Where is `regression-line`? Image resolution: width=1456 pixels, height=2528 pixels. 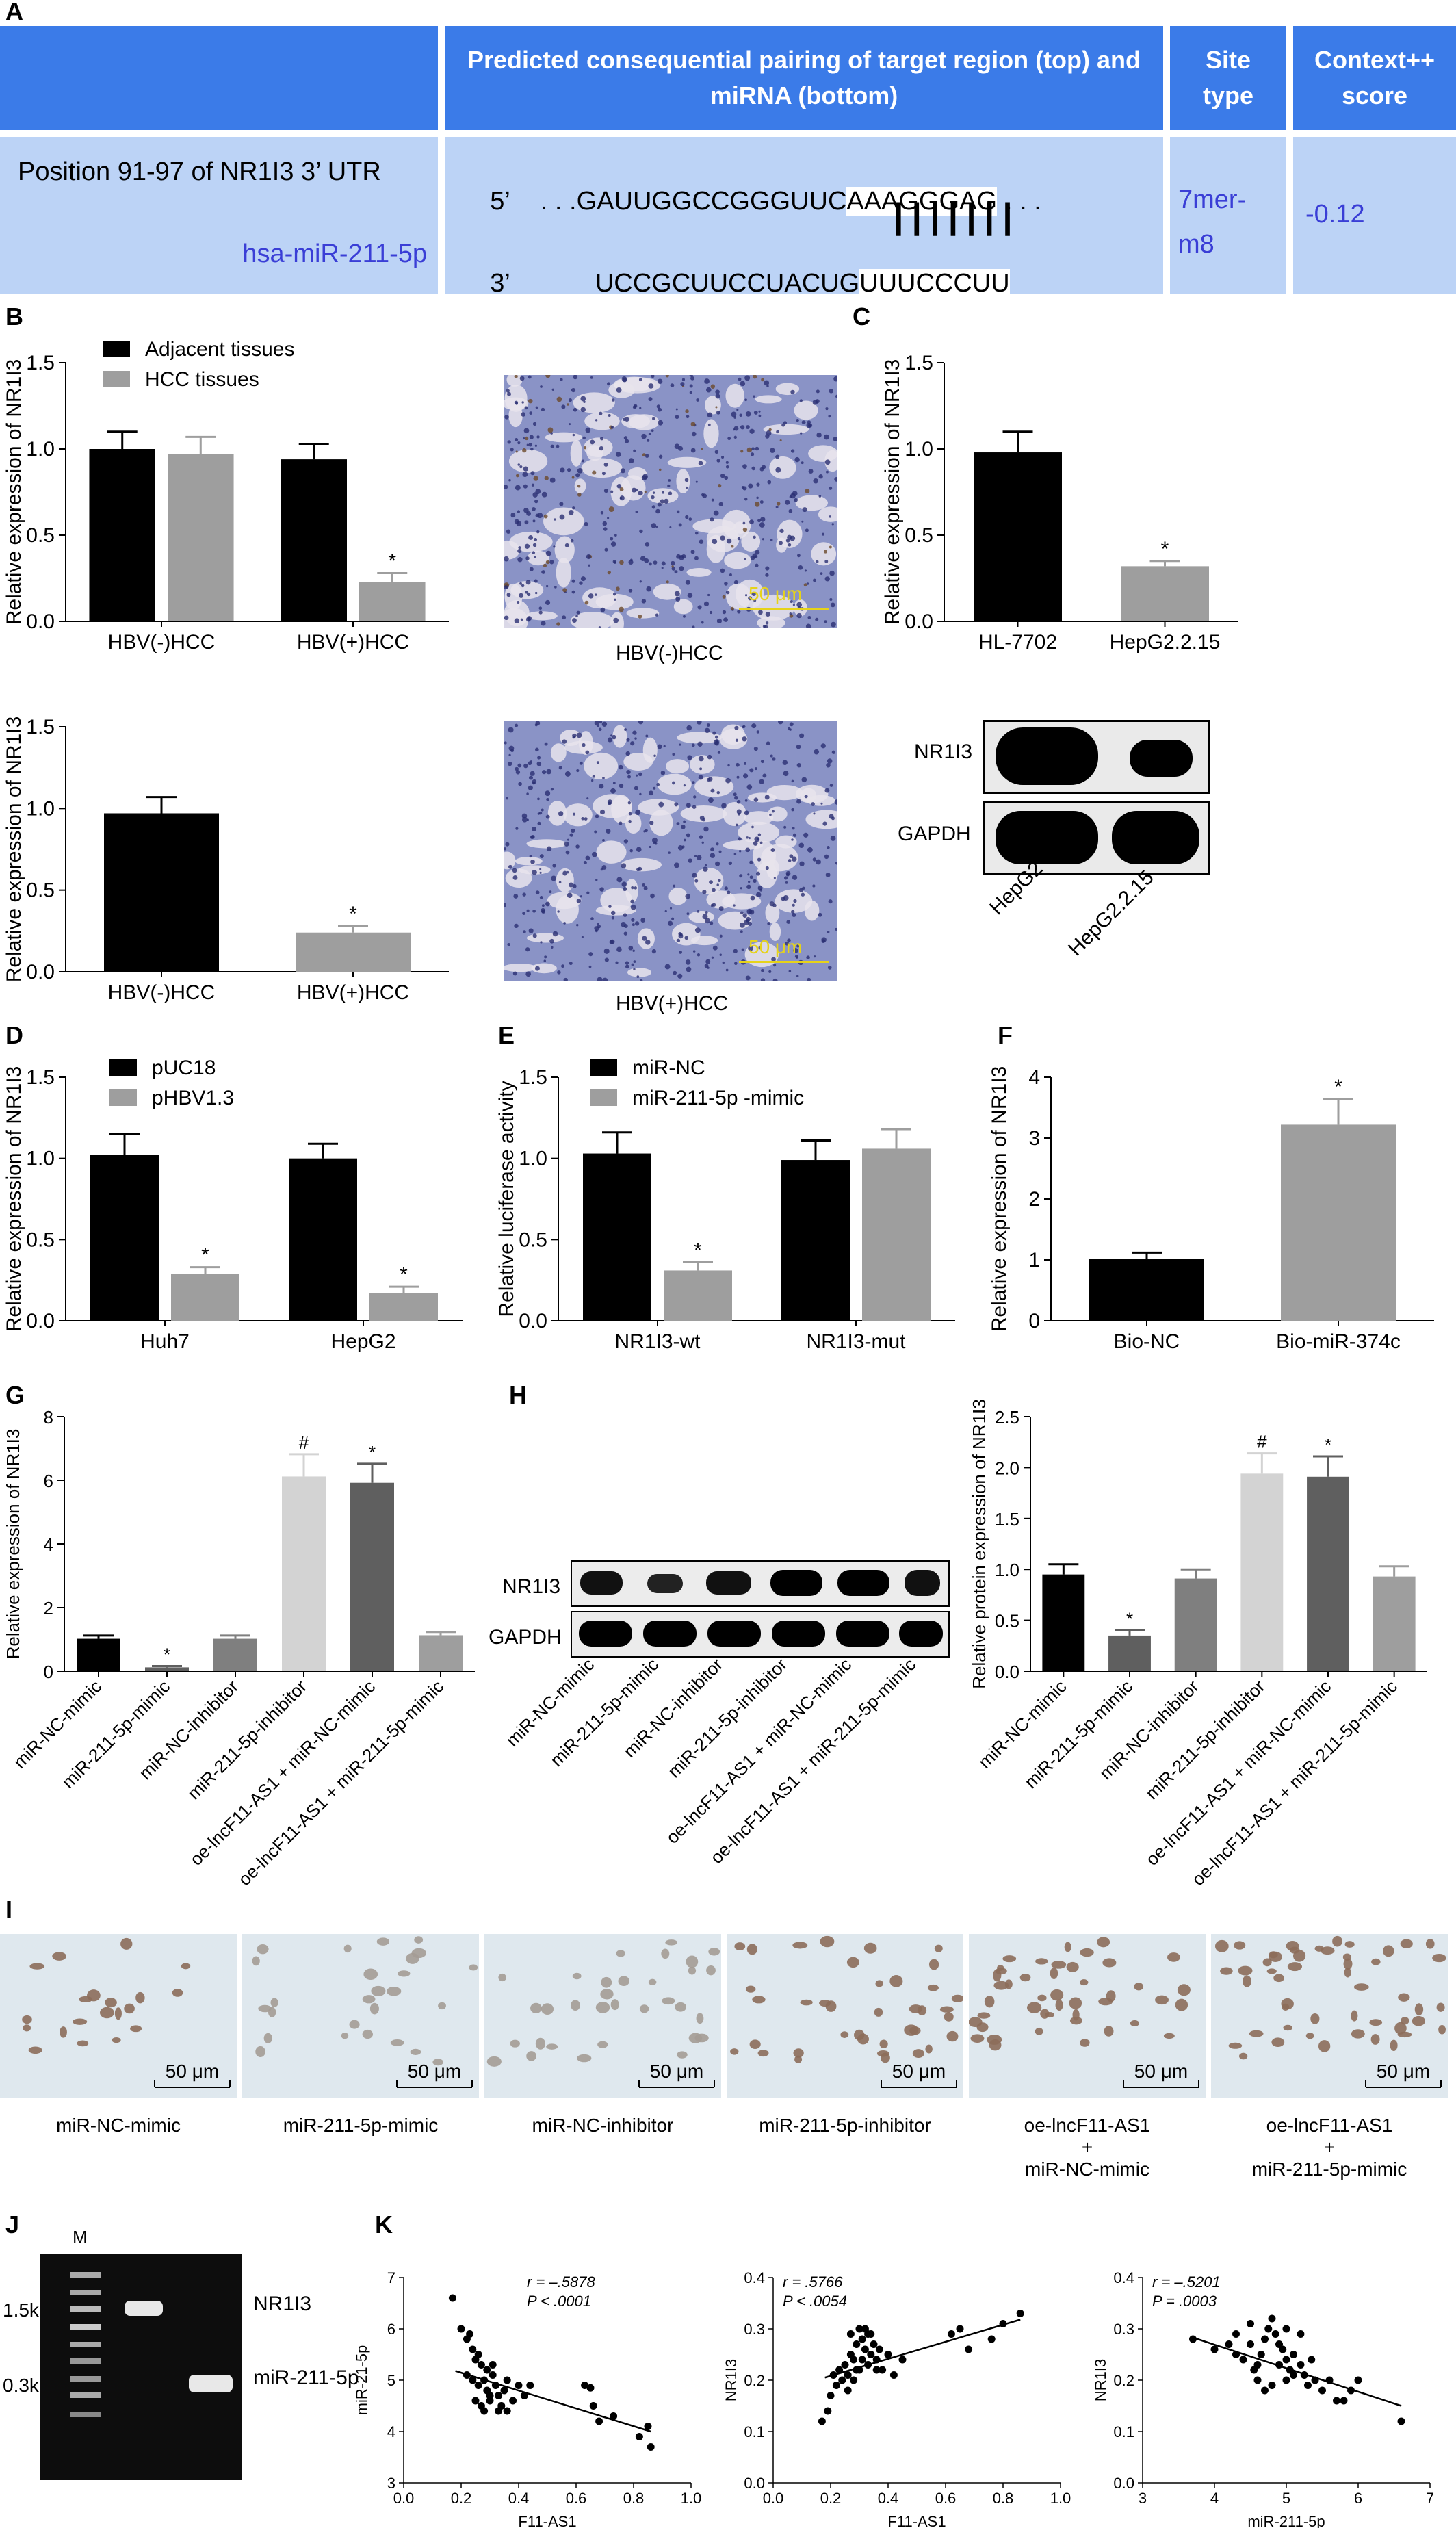
regression-line is located at coordinates (922, 2349).